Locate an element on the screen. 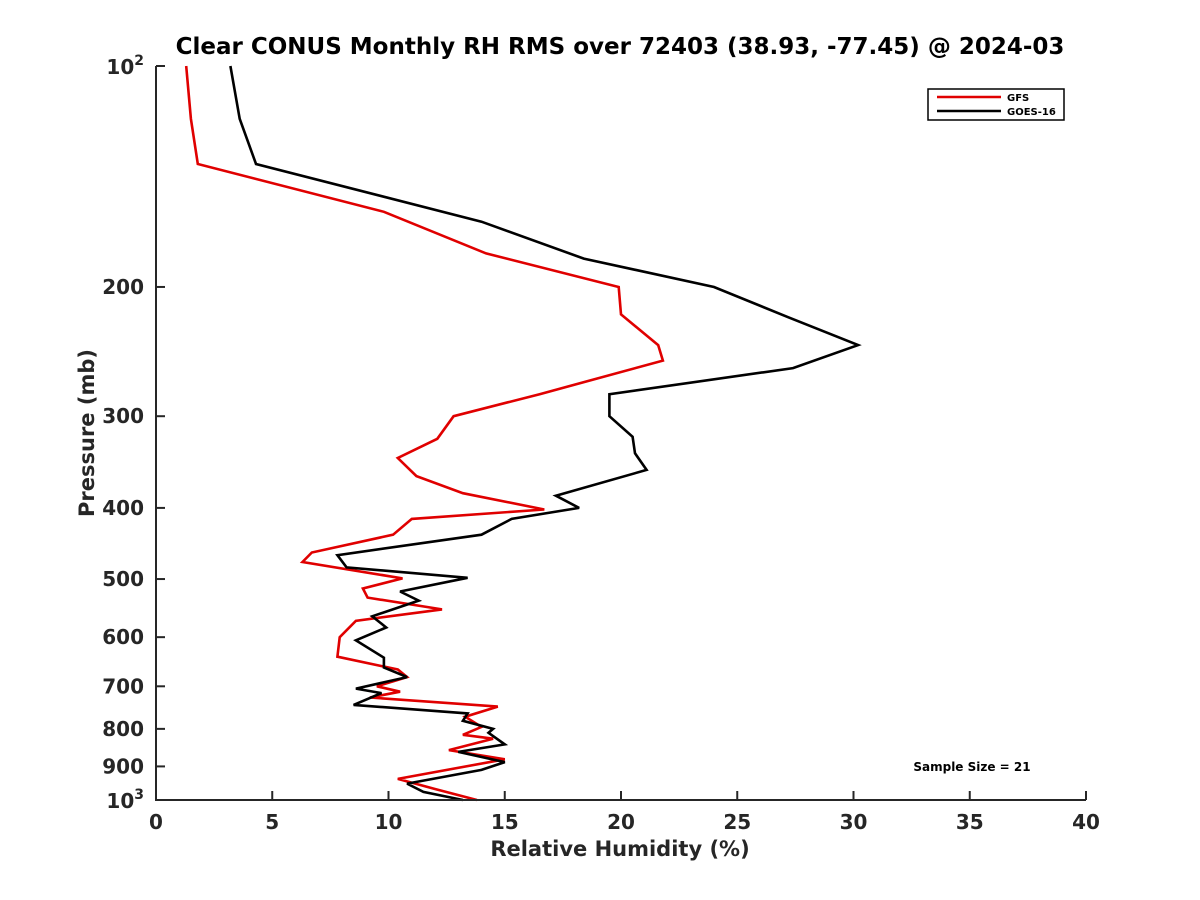 This screenshot has height=900, width=1200. x-tick-label: 15 is located at coordinates (505, 822).